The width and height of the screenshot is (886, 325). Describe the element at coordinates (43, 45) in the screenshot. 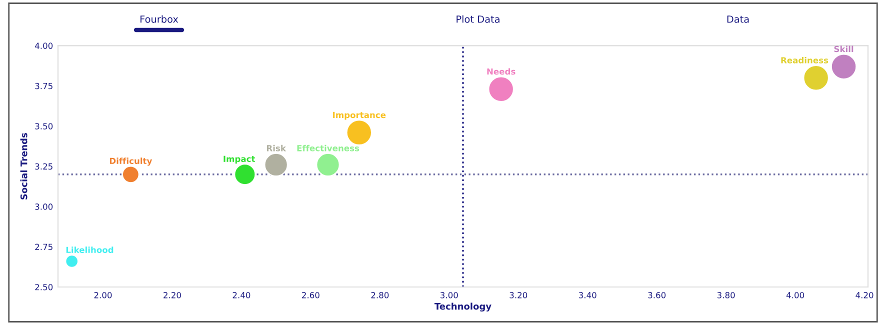

I see `y-tick-label: 4.00` at that location.